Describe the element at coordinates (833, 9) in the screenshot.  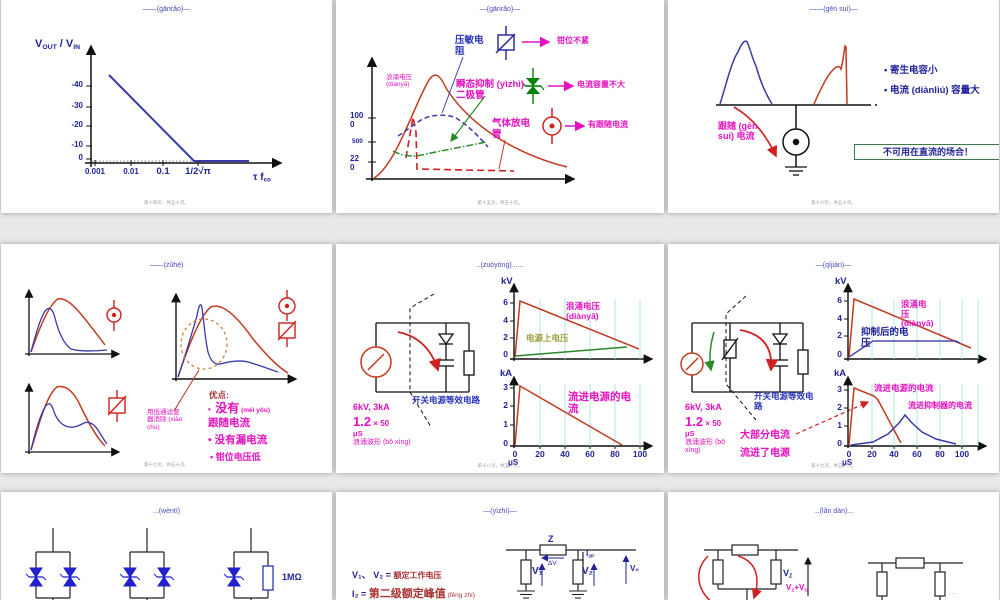
I see `slide-title: ——(gēn suí)—` at that location.